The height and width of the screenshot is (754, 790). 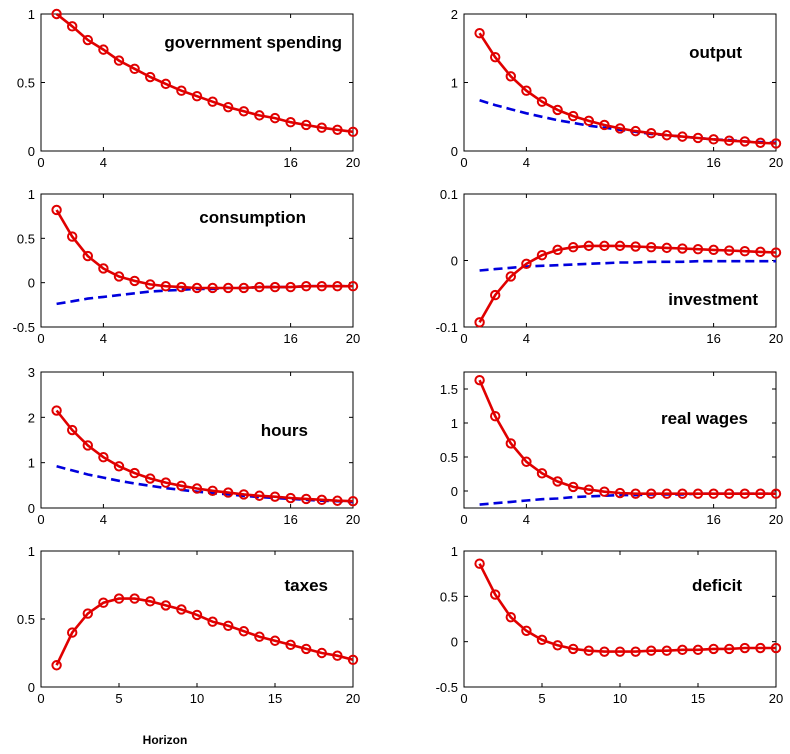 I want to click on panel-title: consumption, so click(x=252, y=217).